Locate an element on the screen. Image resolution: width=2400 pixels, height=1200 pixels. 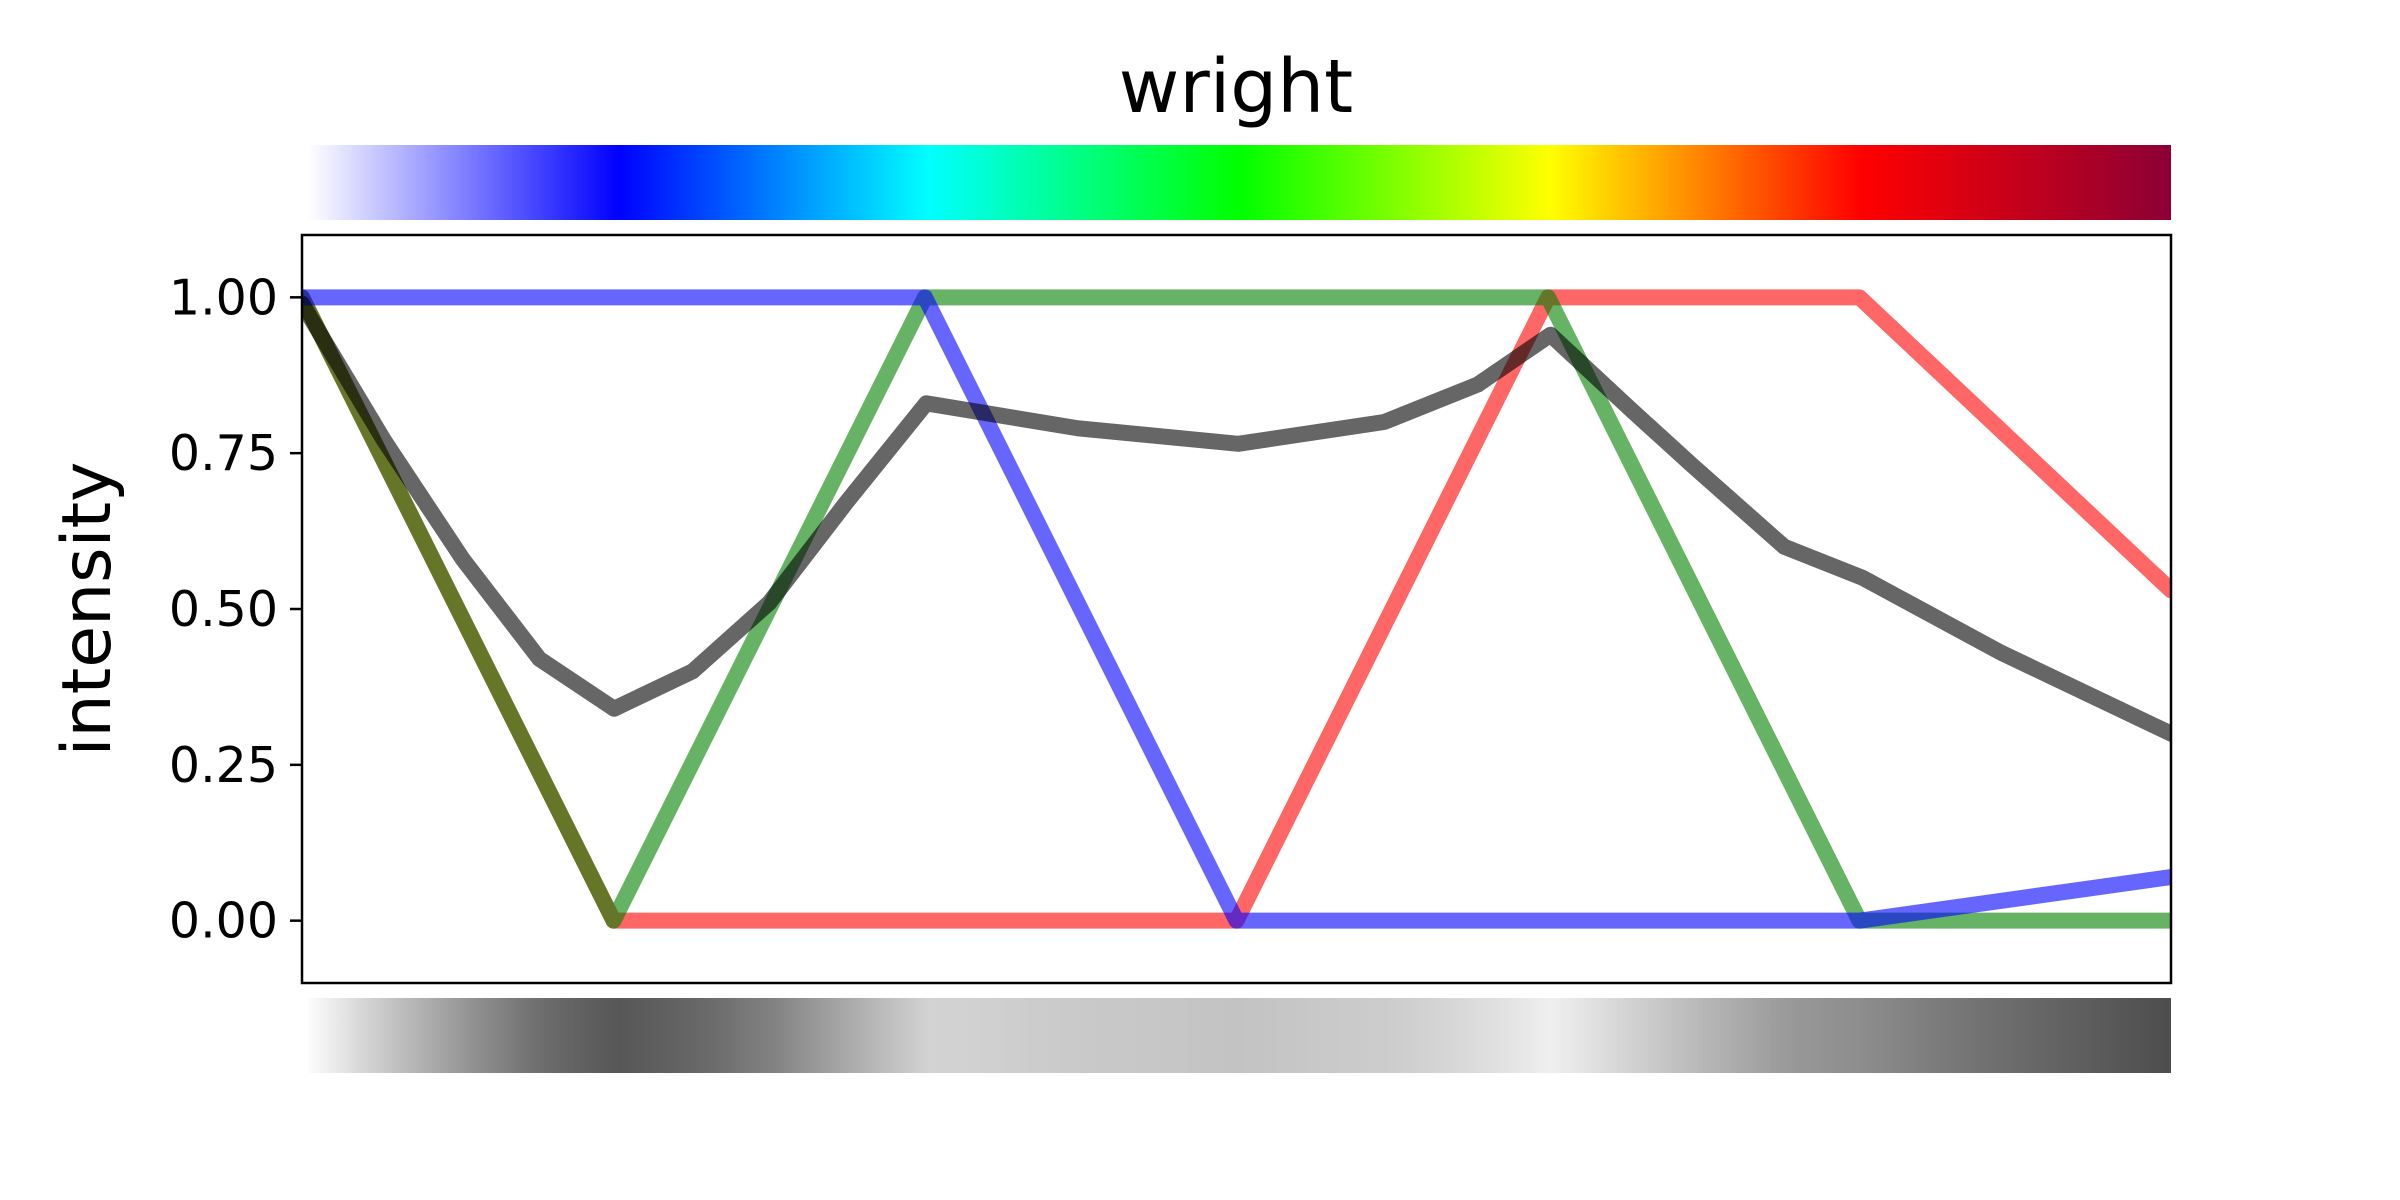
y-tick-label: 1.00 is located at coordinates (223, 297).